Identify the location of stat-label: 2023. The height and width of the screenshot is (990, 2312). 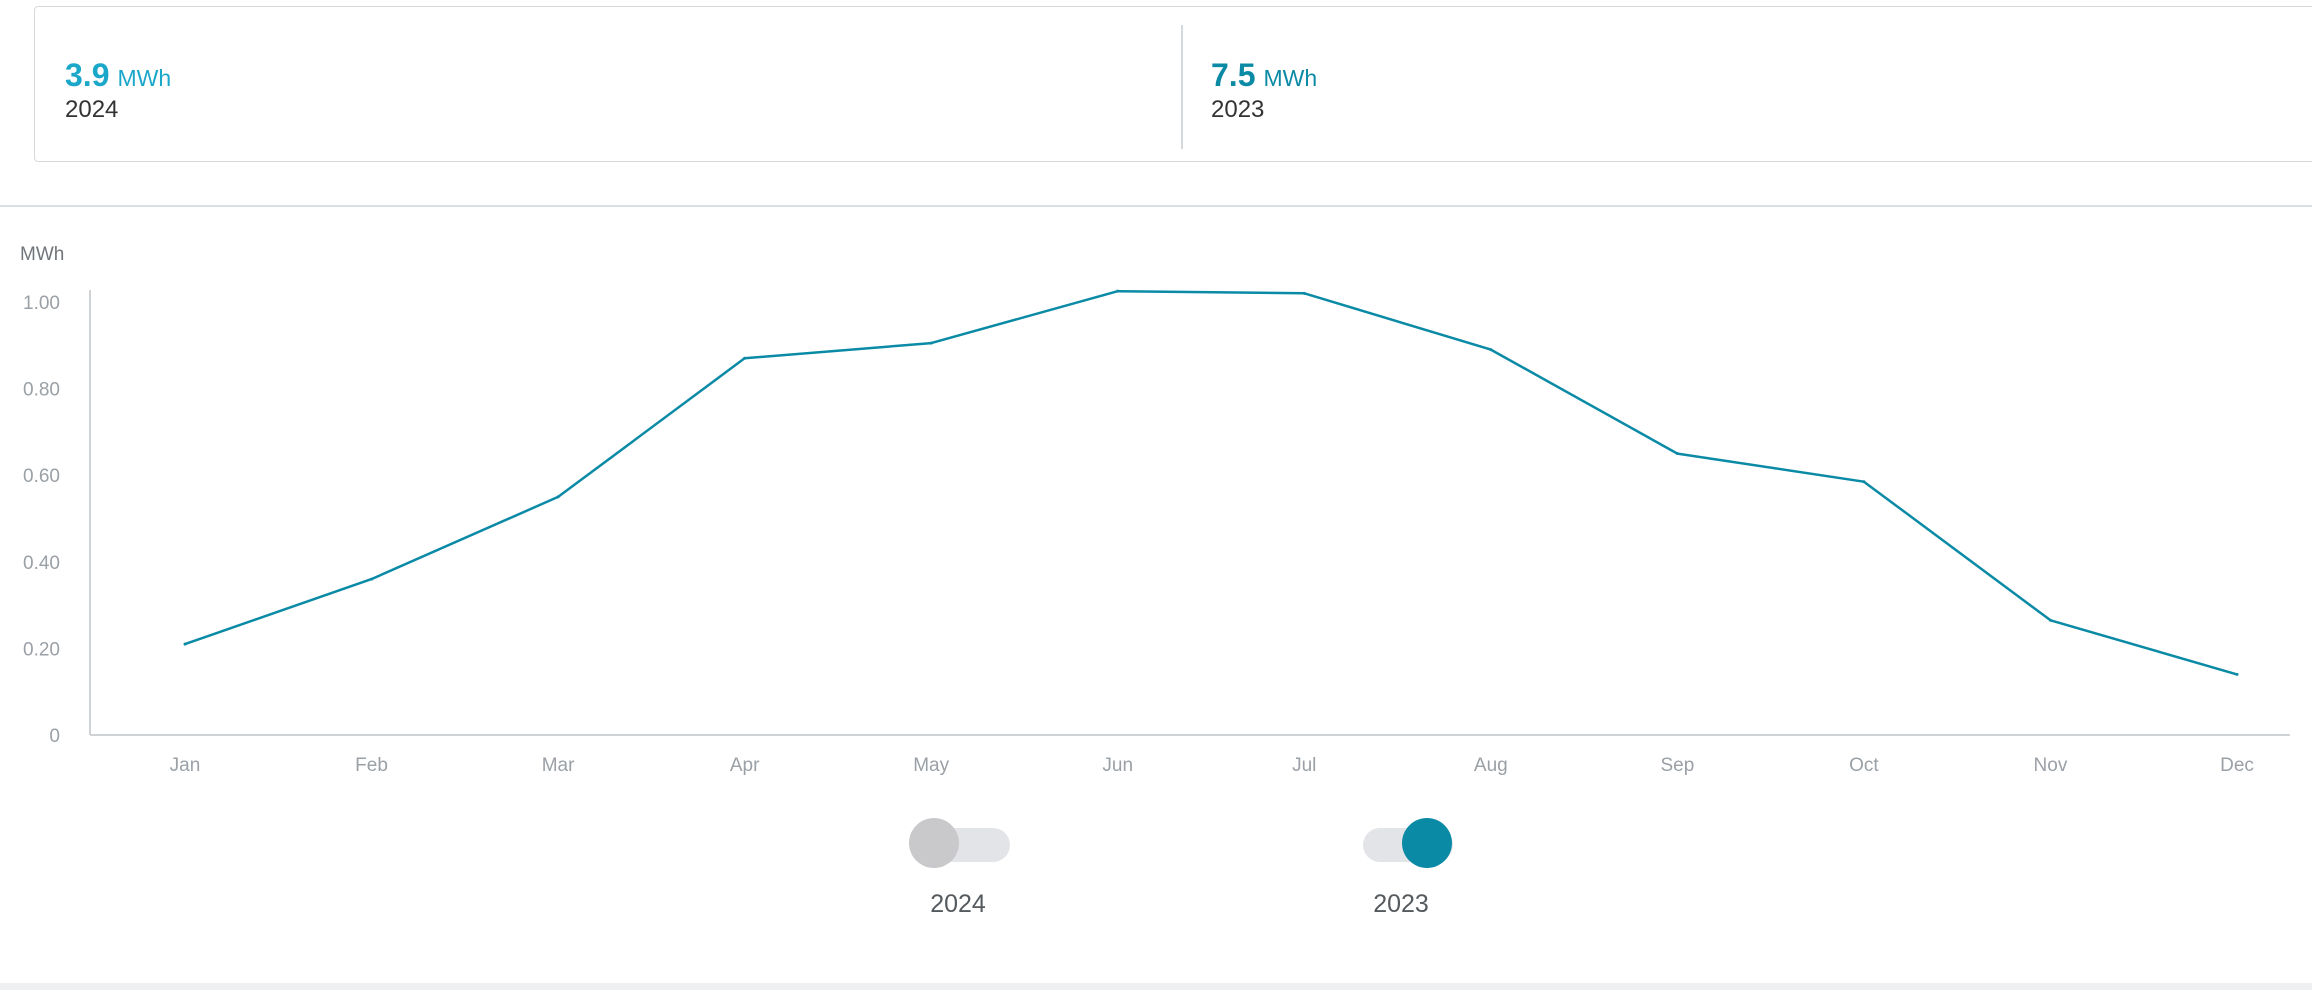
(1238, 109).